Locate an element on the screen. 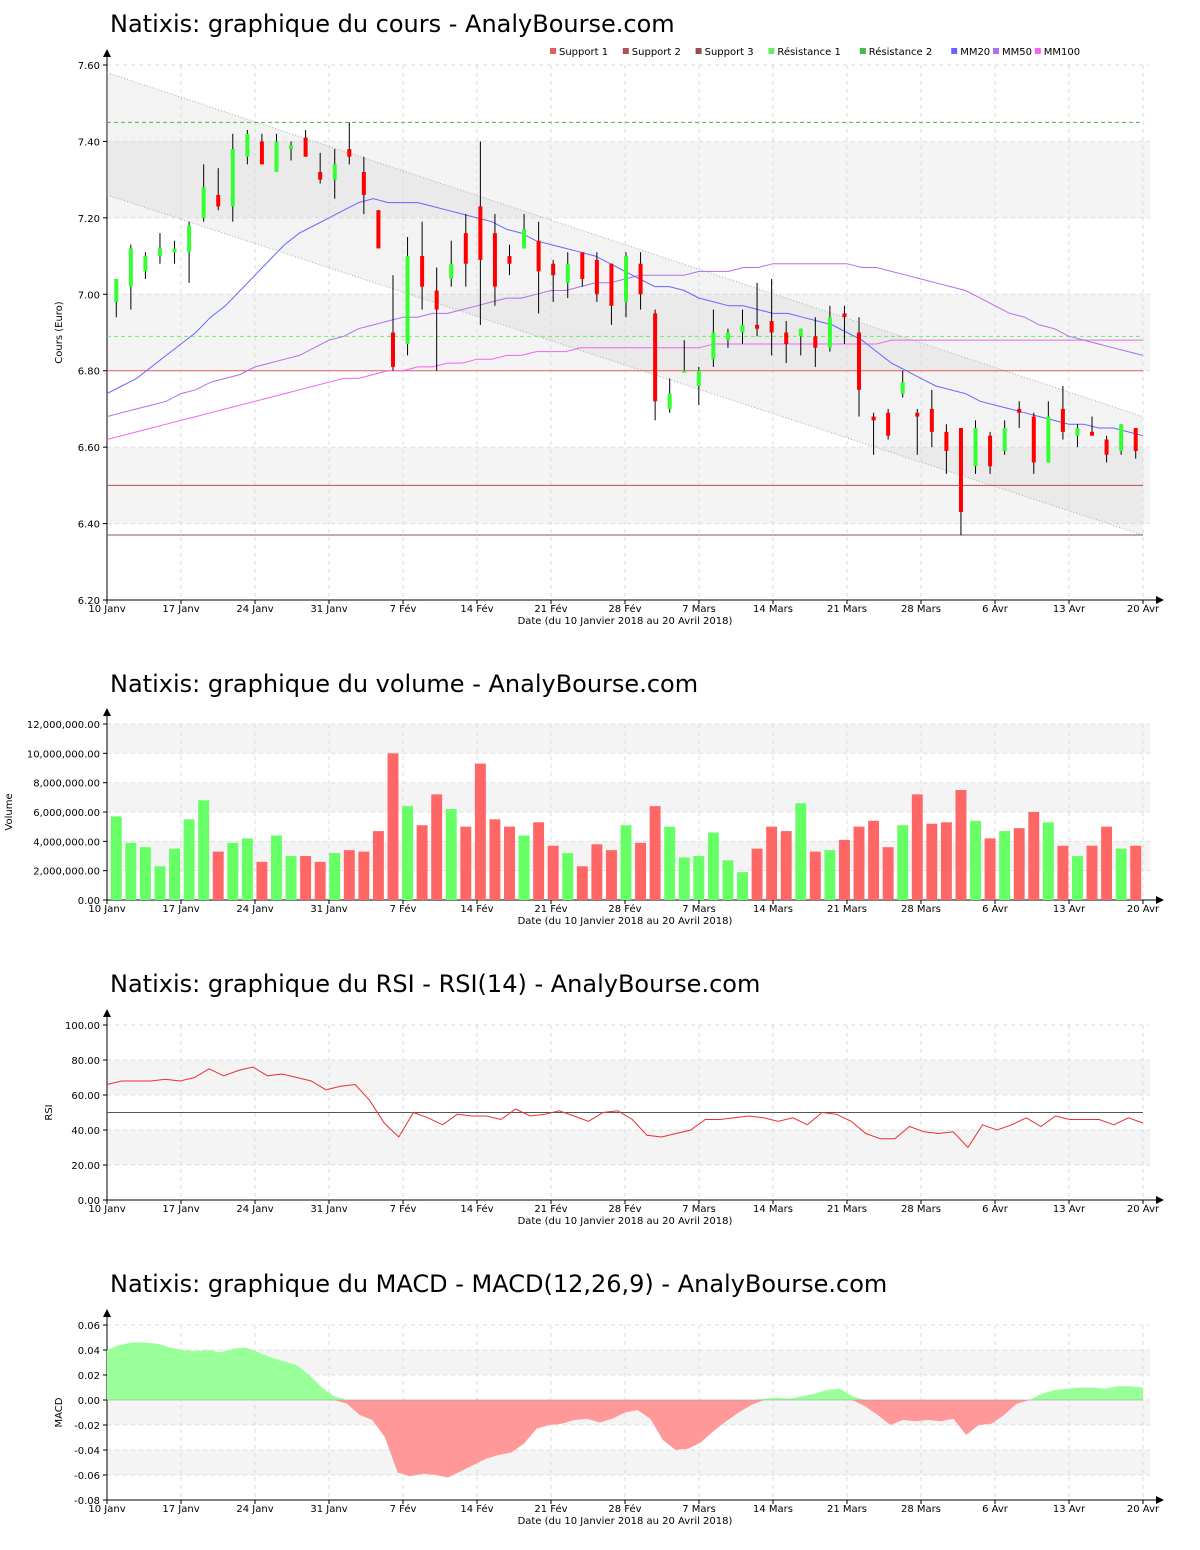 The height and width of the screenshot is (1550, 1200). y-tick-label: 0.02 is located at coordinates (89, 1376).